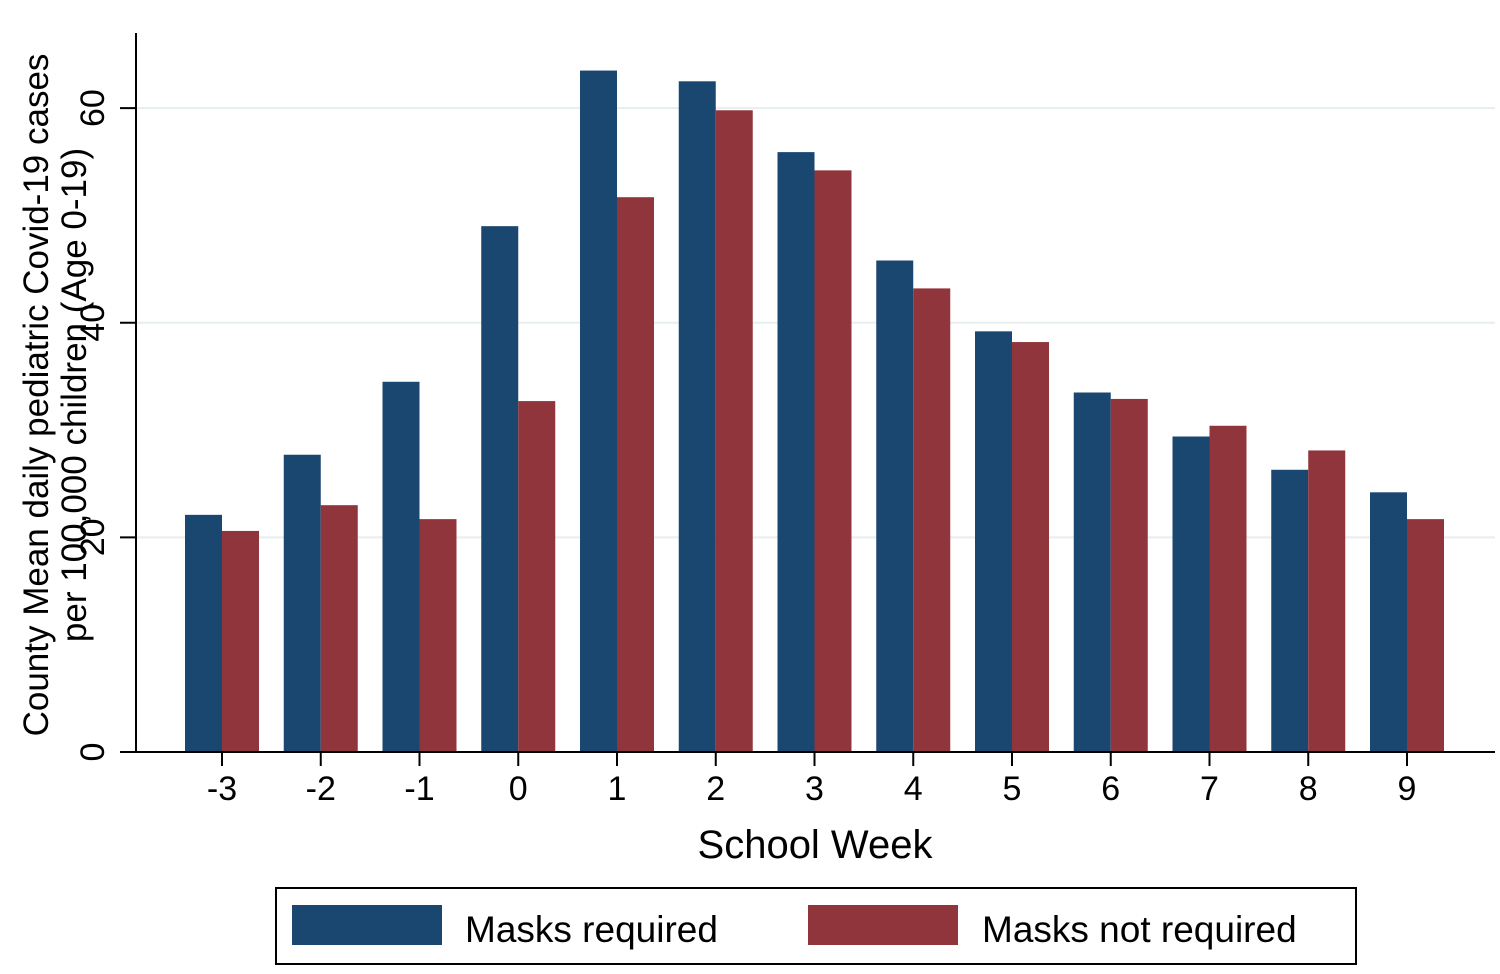 The height and width of the screenshot is (974, 1500). I want to click on bar-masks-not-required-week--1, so click(438, 635).